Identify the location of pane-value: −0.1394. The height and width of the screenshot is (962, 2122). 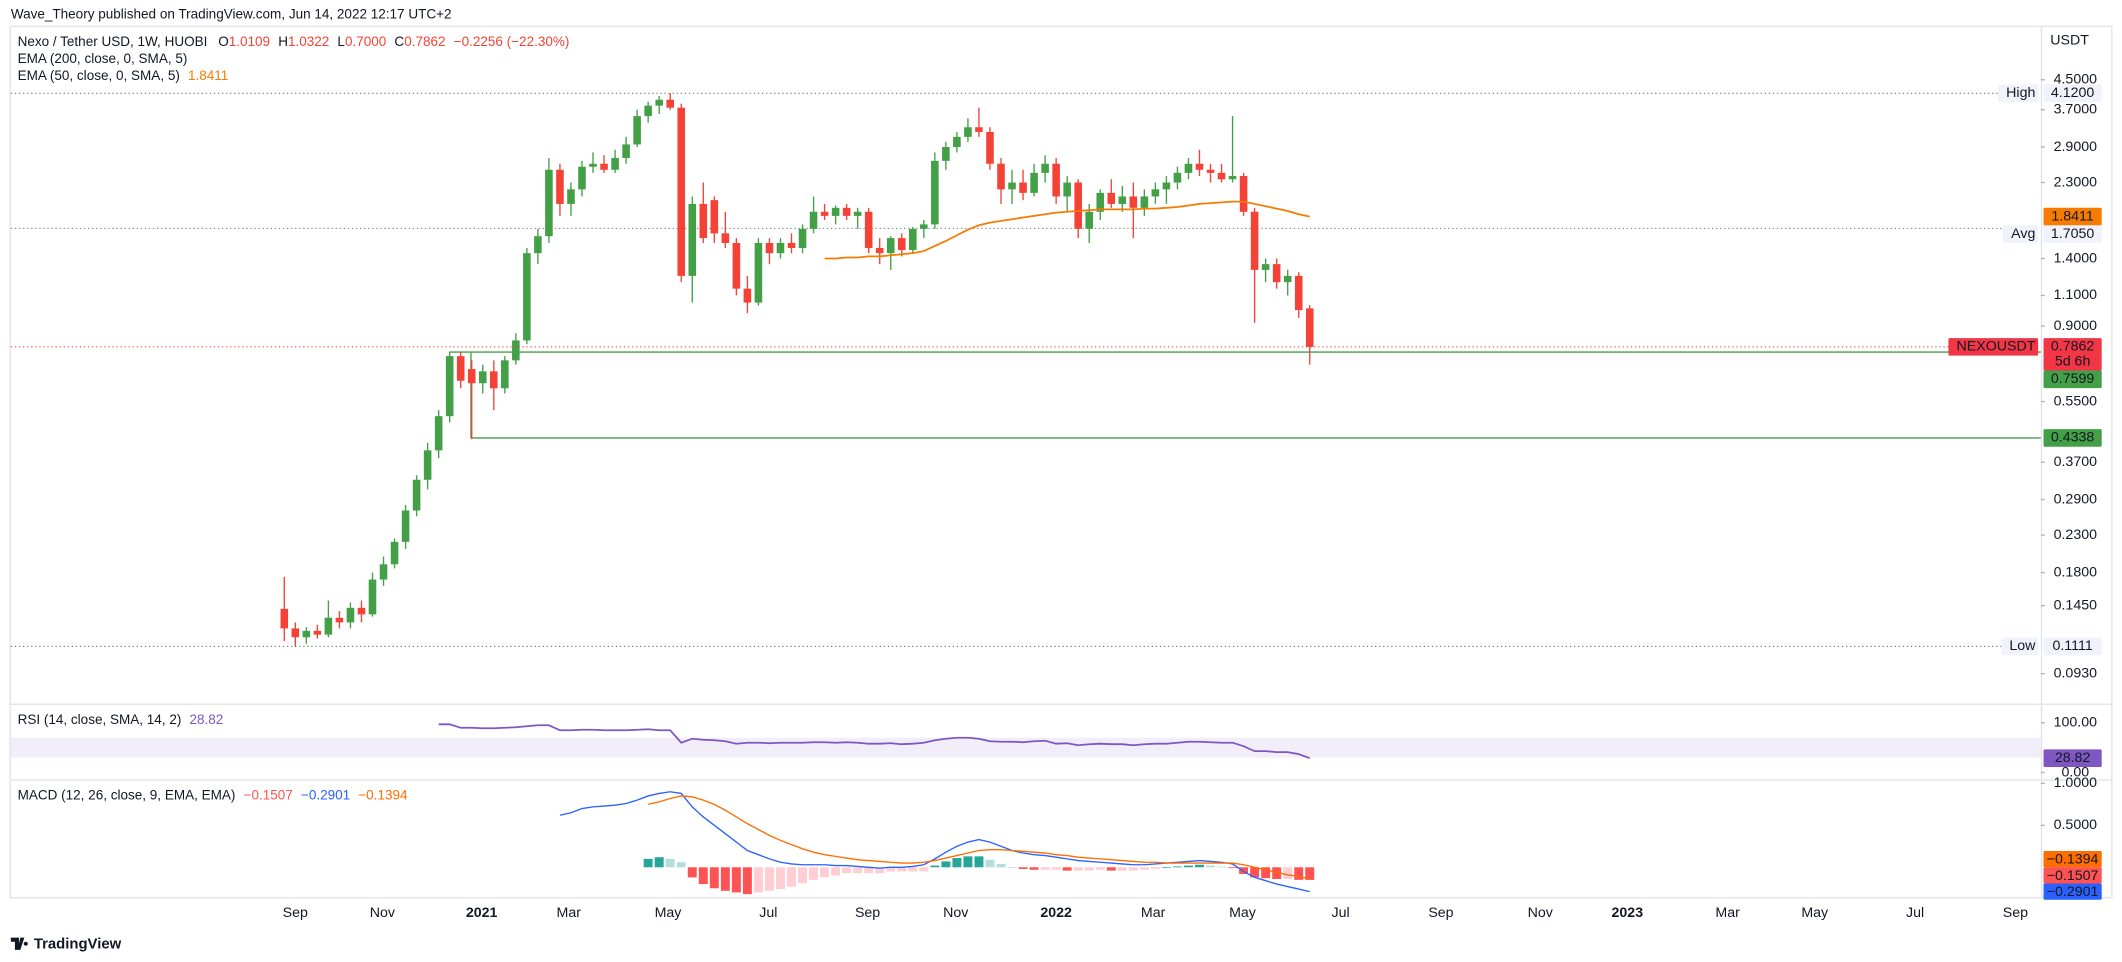
(383, 794).